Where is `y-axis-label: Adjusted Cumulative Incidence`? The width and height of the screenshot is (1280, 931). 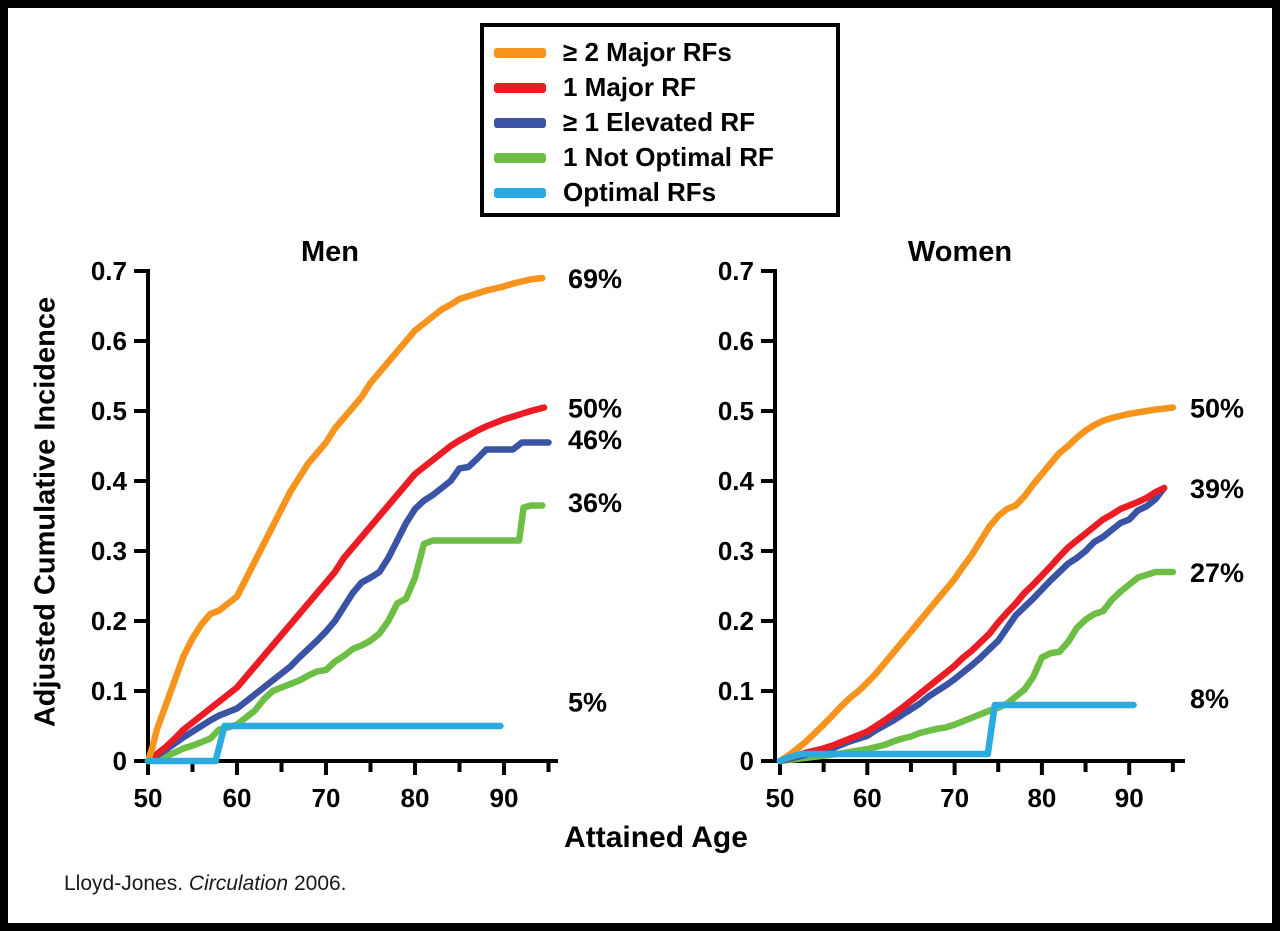
y-axis-label: Adjusted Cumulative Incidence is located at coordinates (45, 512).